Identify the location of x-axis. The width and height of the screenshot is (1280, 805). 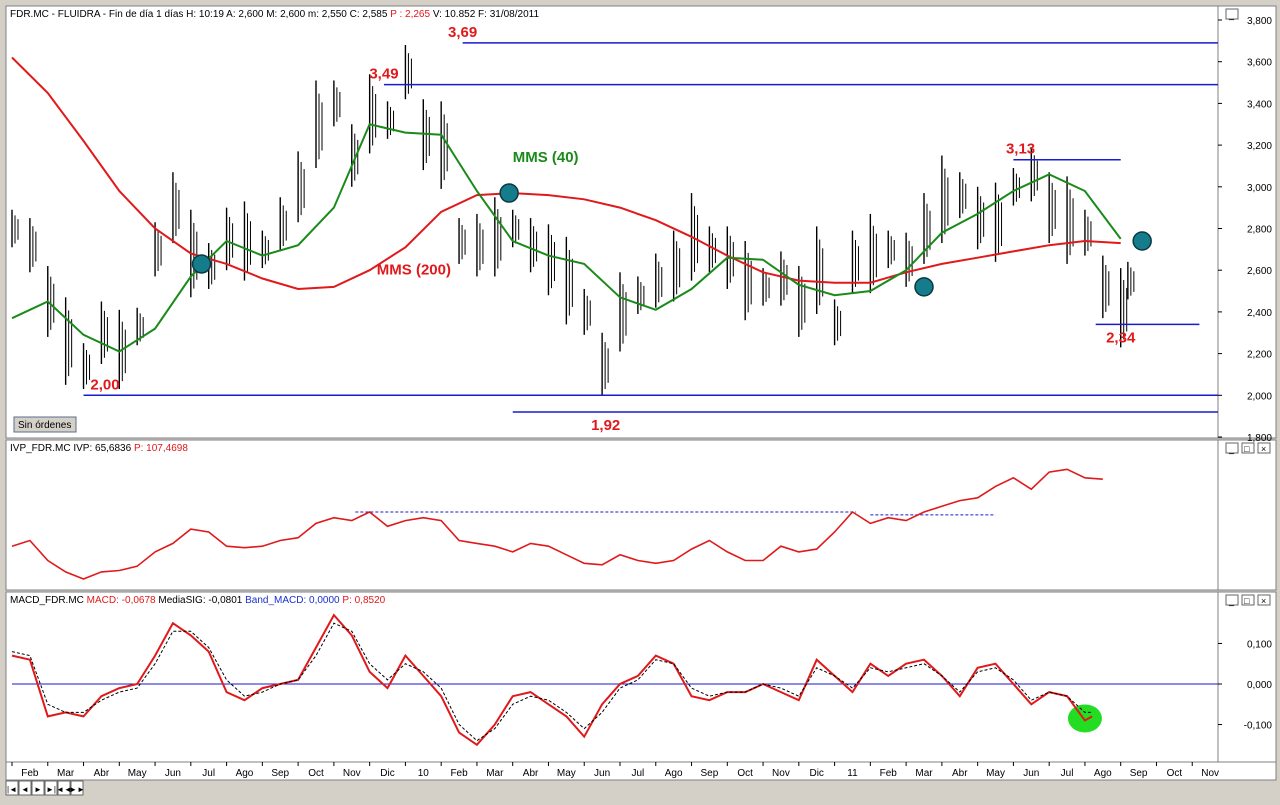
(641, 771).